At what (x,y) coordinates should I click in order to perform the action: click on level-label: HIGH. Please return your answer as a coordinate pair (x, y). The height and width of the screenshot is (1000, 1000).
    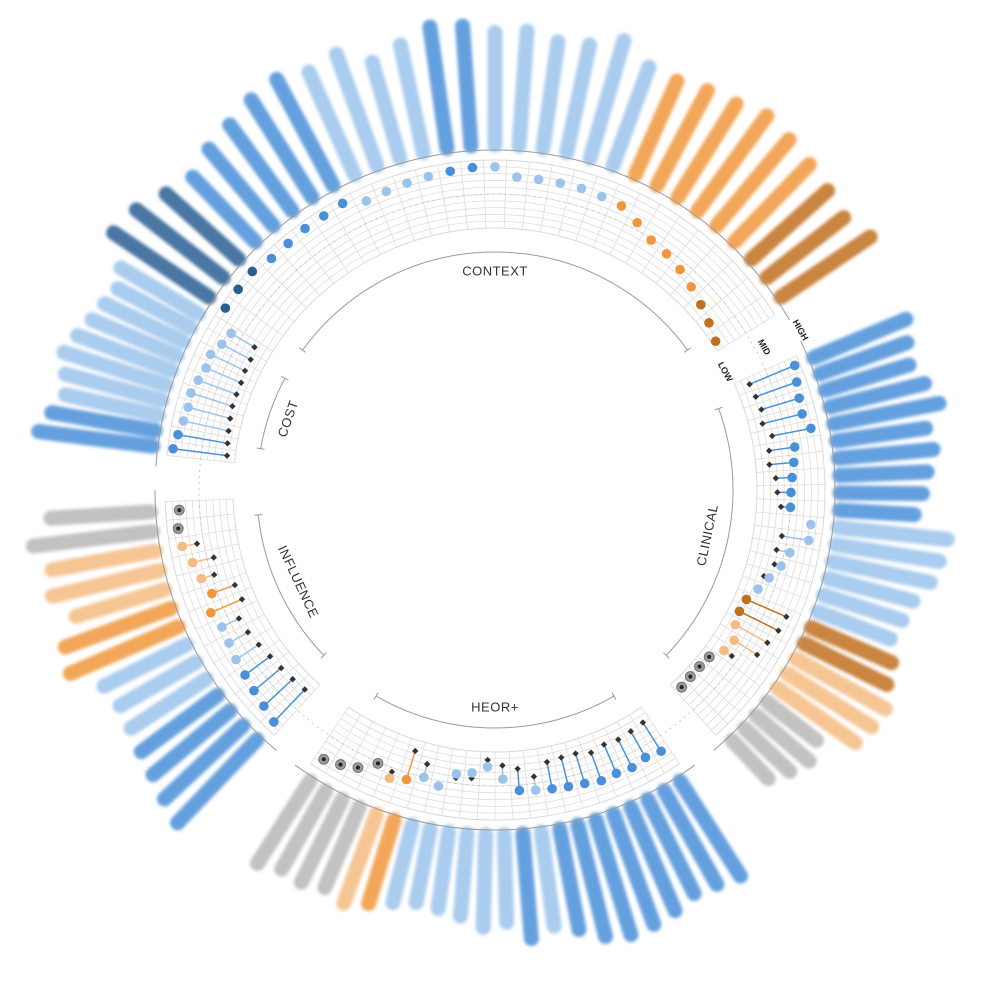
    Looking at the image, I should click on (801, 330).